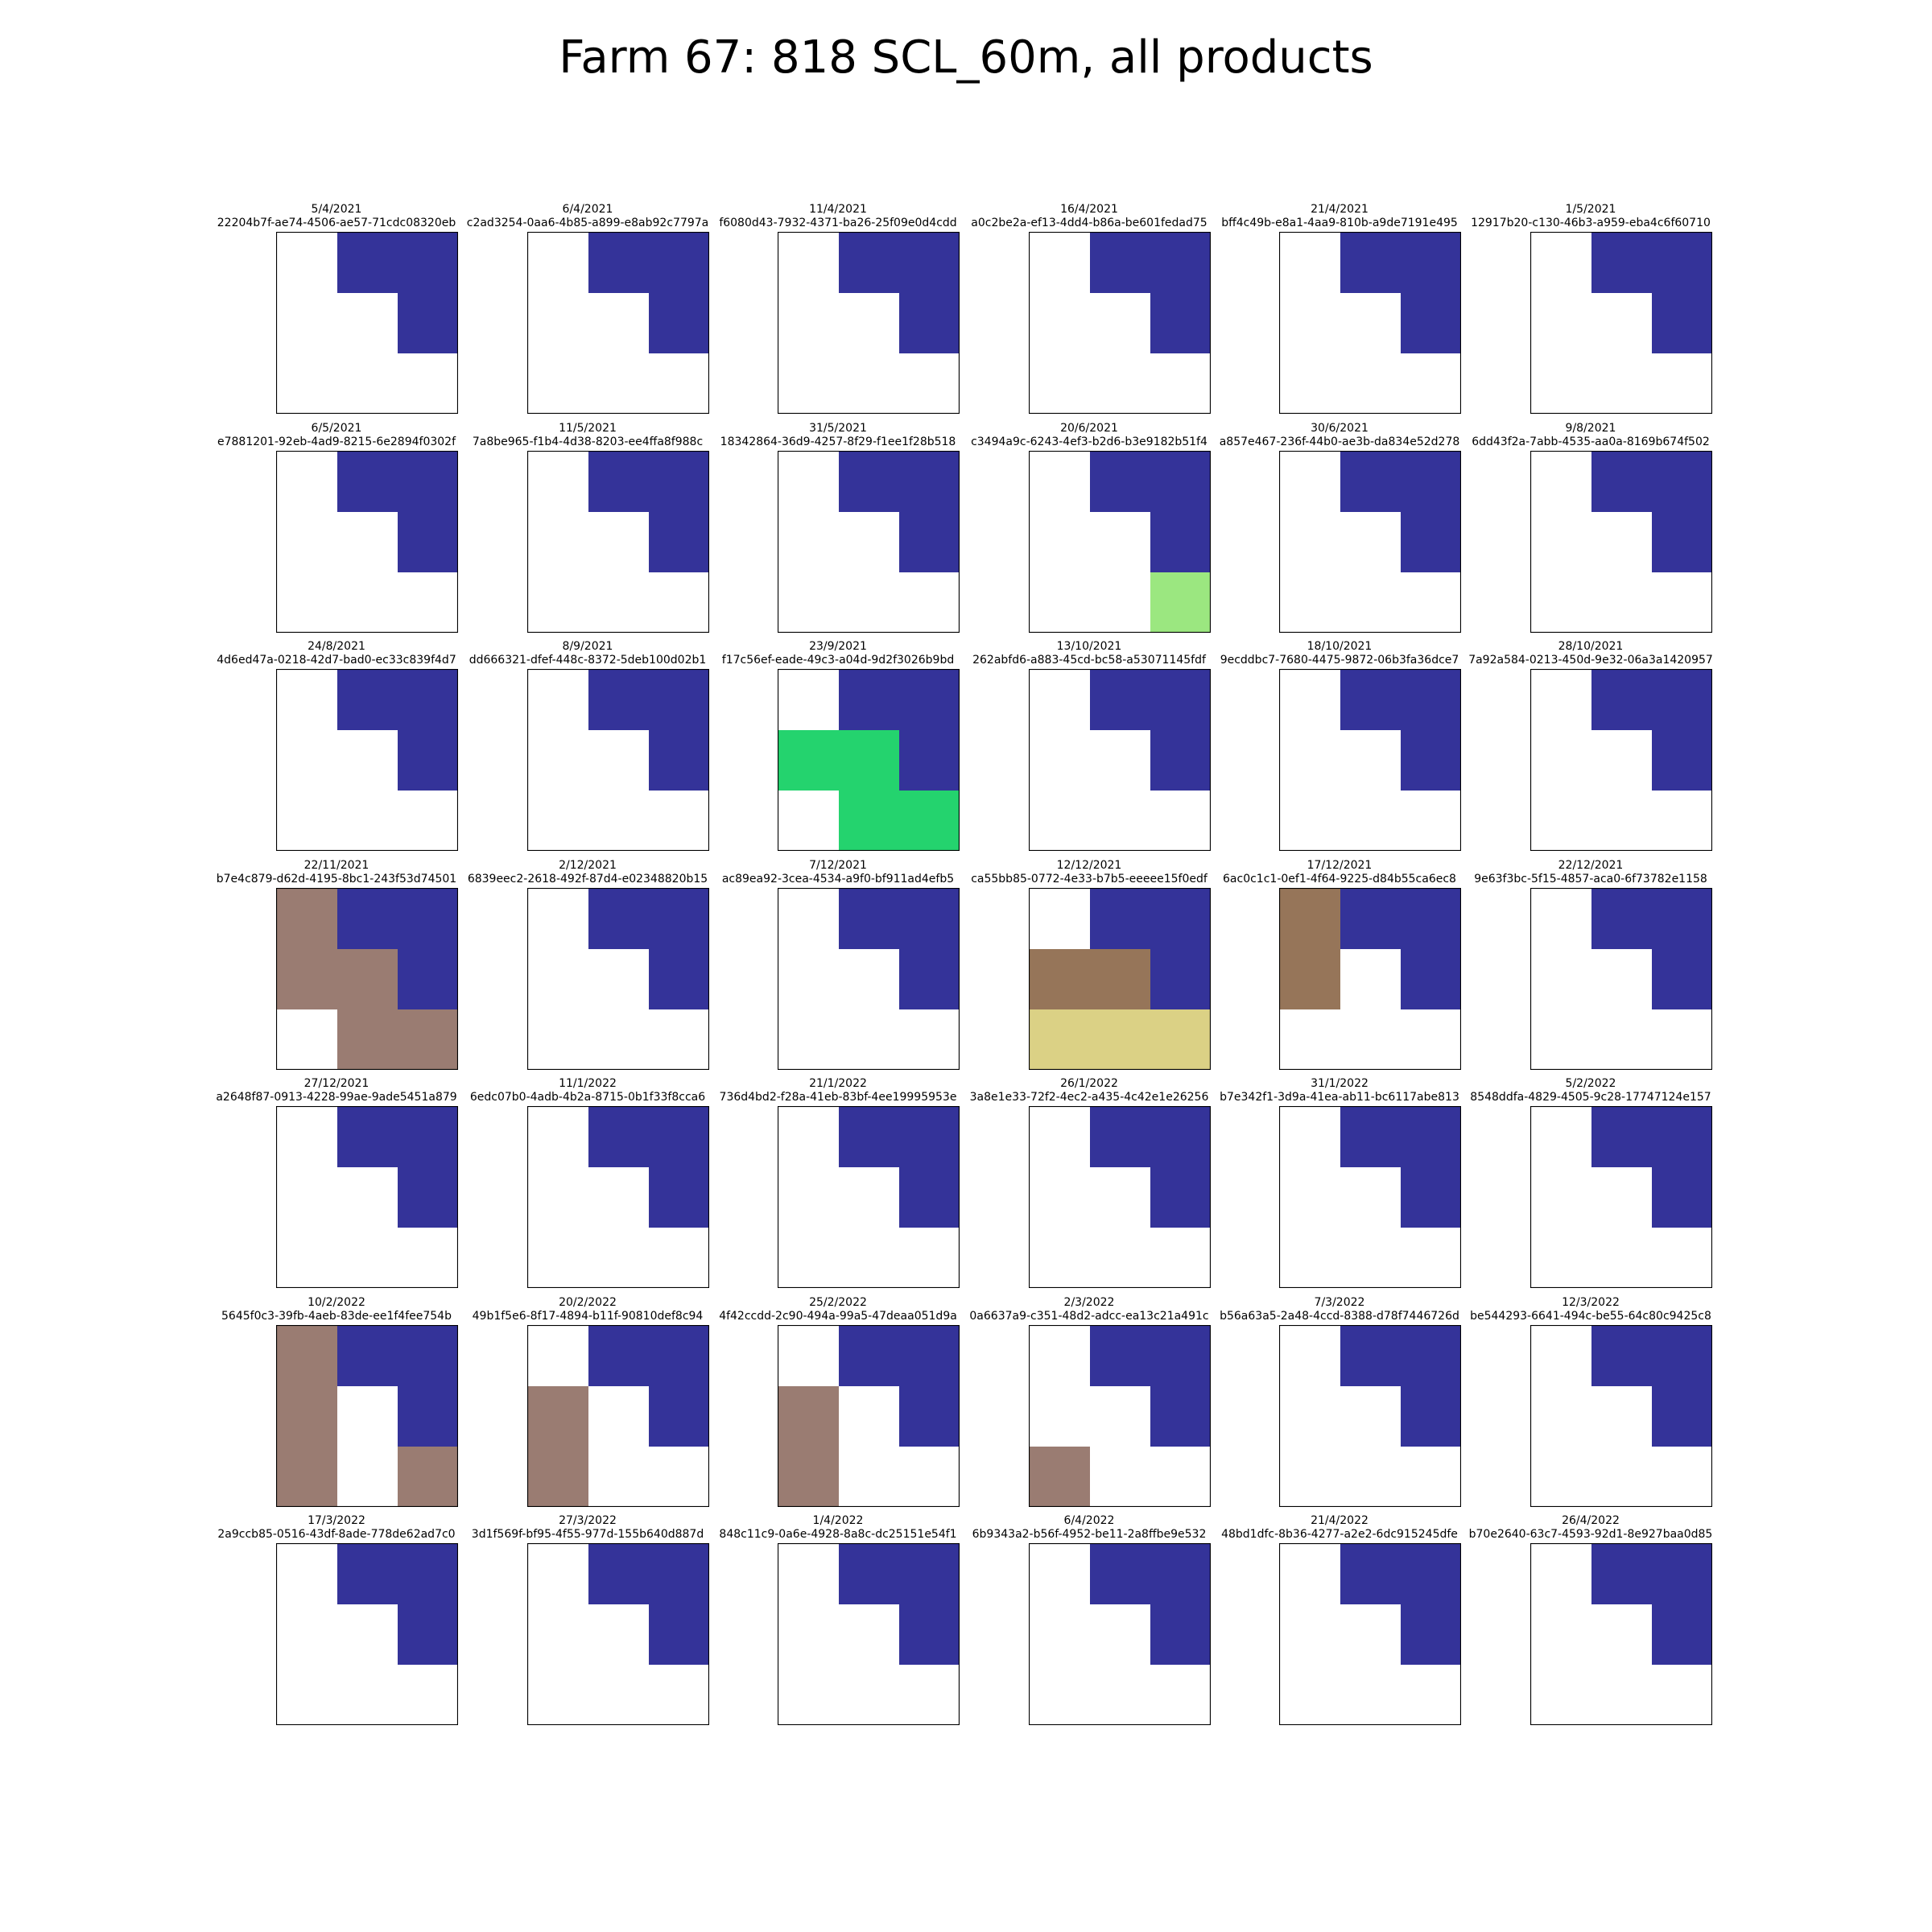 Image resolution: width=1932 pixels, height=1932 pixels. What do you see at coordinates (1089, 223) in the screenshot?
I see `panel-id-label: a0c2be2a-ef13-4dd4-b86a-be601fedad75` at bounding box center [1089, 223].